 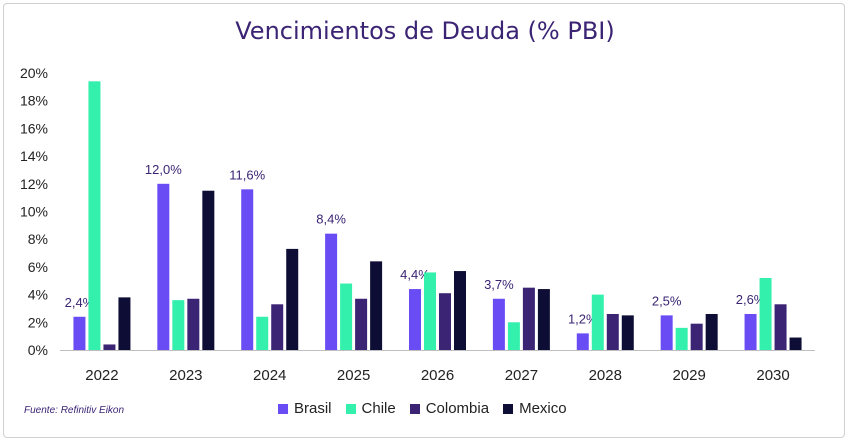 I want to click on y-tick-label: 0%, so click(x=38, y=350).